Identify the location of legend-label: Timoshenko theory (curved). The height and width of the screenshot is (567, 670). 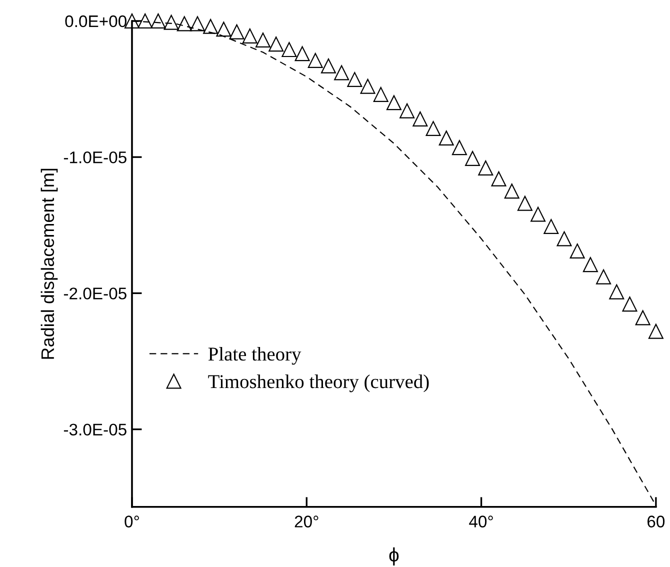
(318, 383).